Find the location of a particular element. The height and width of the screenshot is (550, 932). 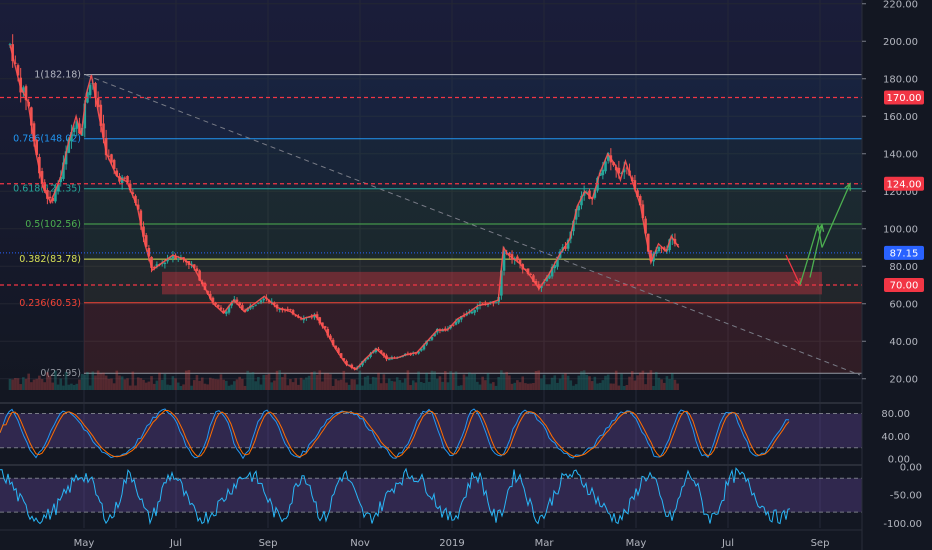

x-tick-label: Mar is located at coordinates (545, 543).